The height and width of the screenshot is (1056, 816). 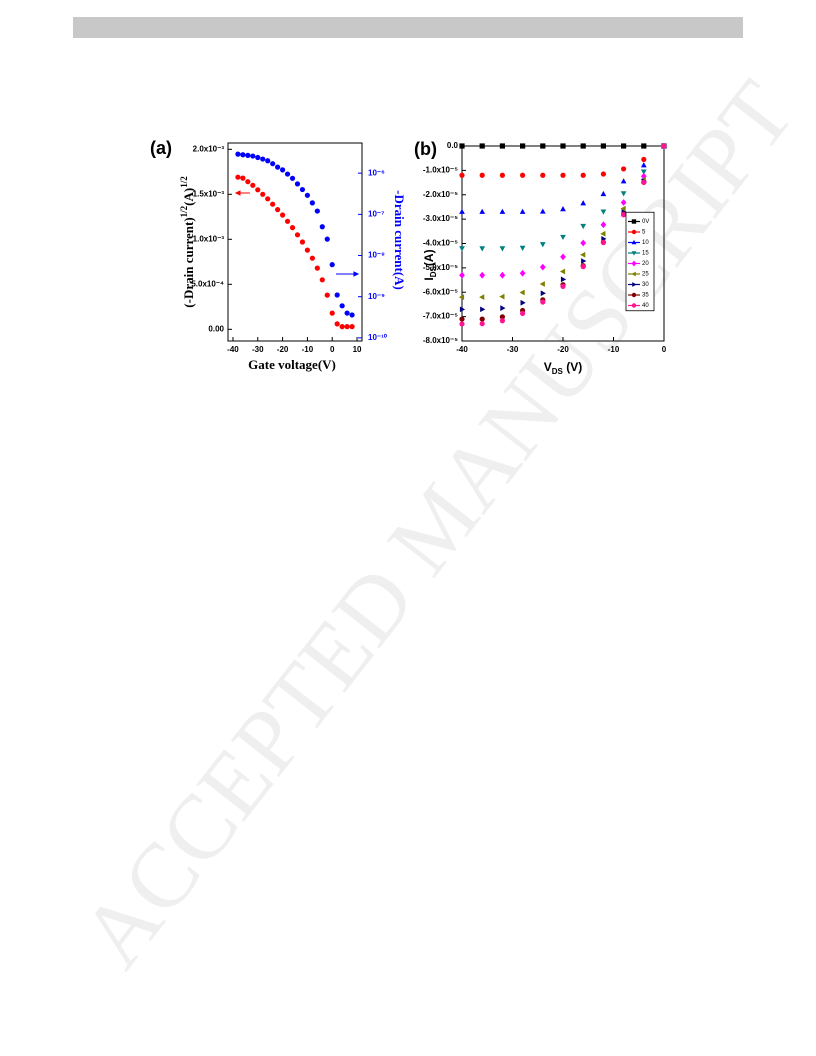 What do you see at coordinates (645, 306) in the screenshot?
I see `legend-label: 40` at bounding box center [645, 306].